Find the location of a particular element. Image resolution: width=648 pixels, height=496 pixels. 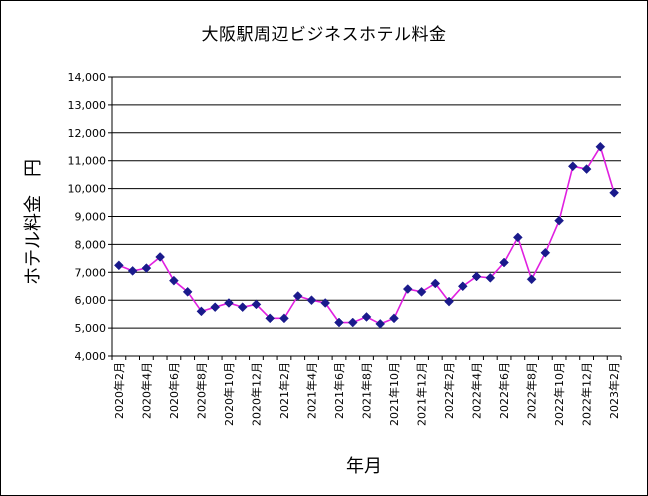

x-tick-label: 2020年8月 is located at coordinates (201, 390).